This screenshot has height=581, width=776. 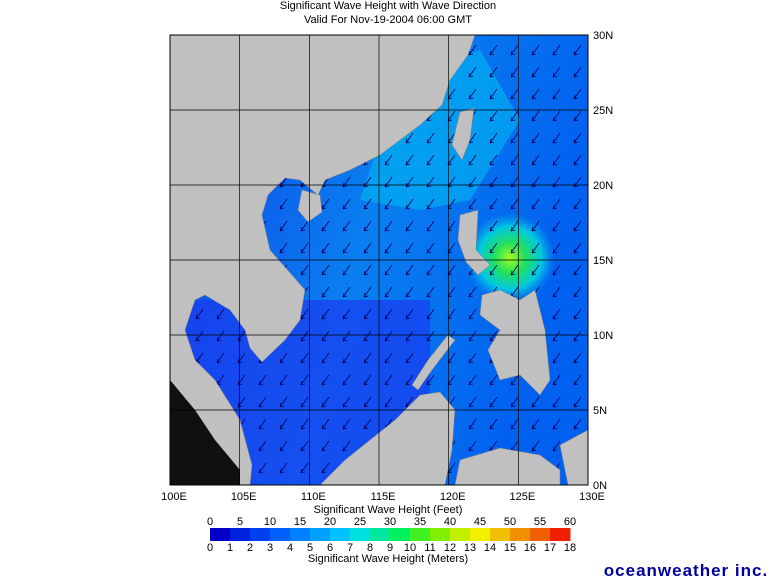 What do you see at coordinates (522, 497) in the screenshot?
I see `lon-label: 125E` at bounding box center [522, 497].